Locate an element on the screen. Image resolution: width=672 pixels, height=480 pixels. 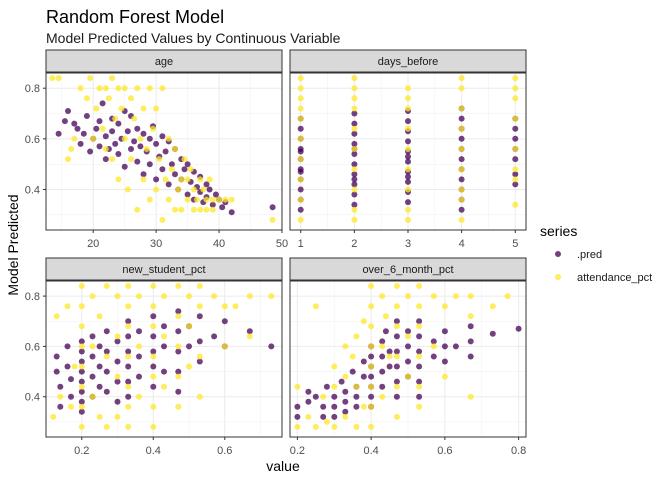
legend-title: series is located at coordinates (558, 231).